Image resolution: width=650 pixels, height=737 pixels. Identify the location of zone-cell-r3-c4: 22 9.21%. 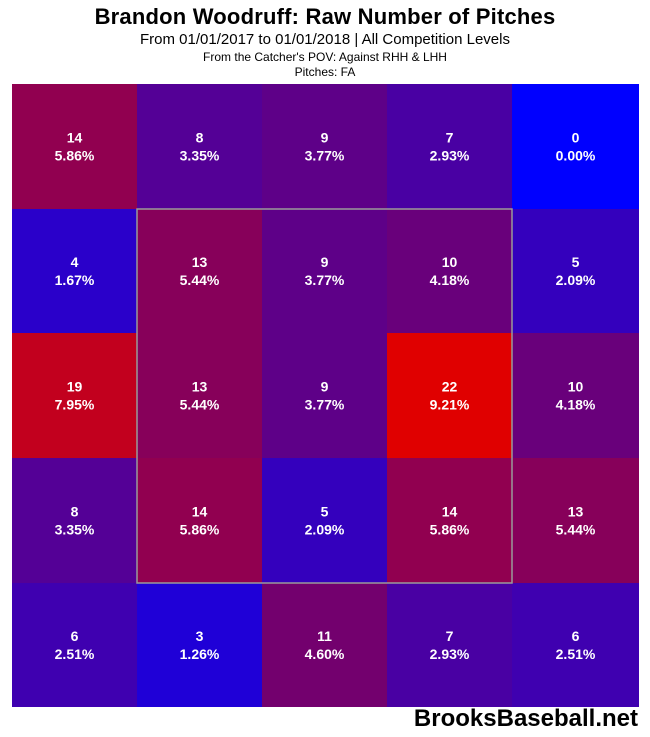
(449, 395).